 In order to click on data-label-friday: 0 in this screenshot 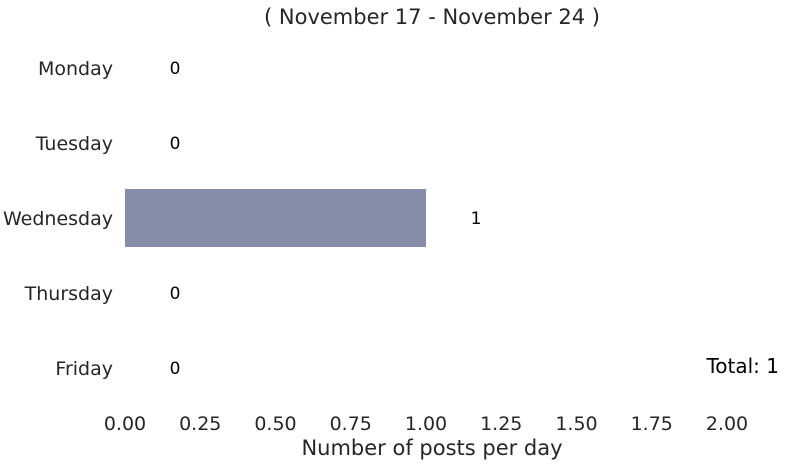, I will do `click(175, 369)`.